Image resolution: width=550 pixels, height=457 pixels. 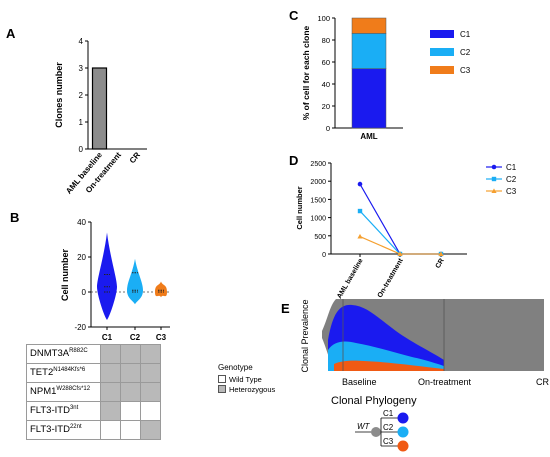 I want to click on genotype-legend-title: Genotype, so click(x=235, y=367).